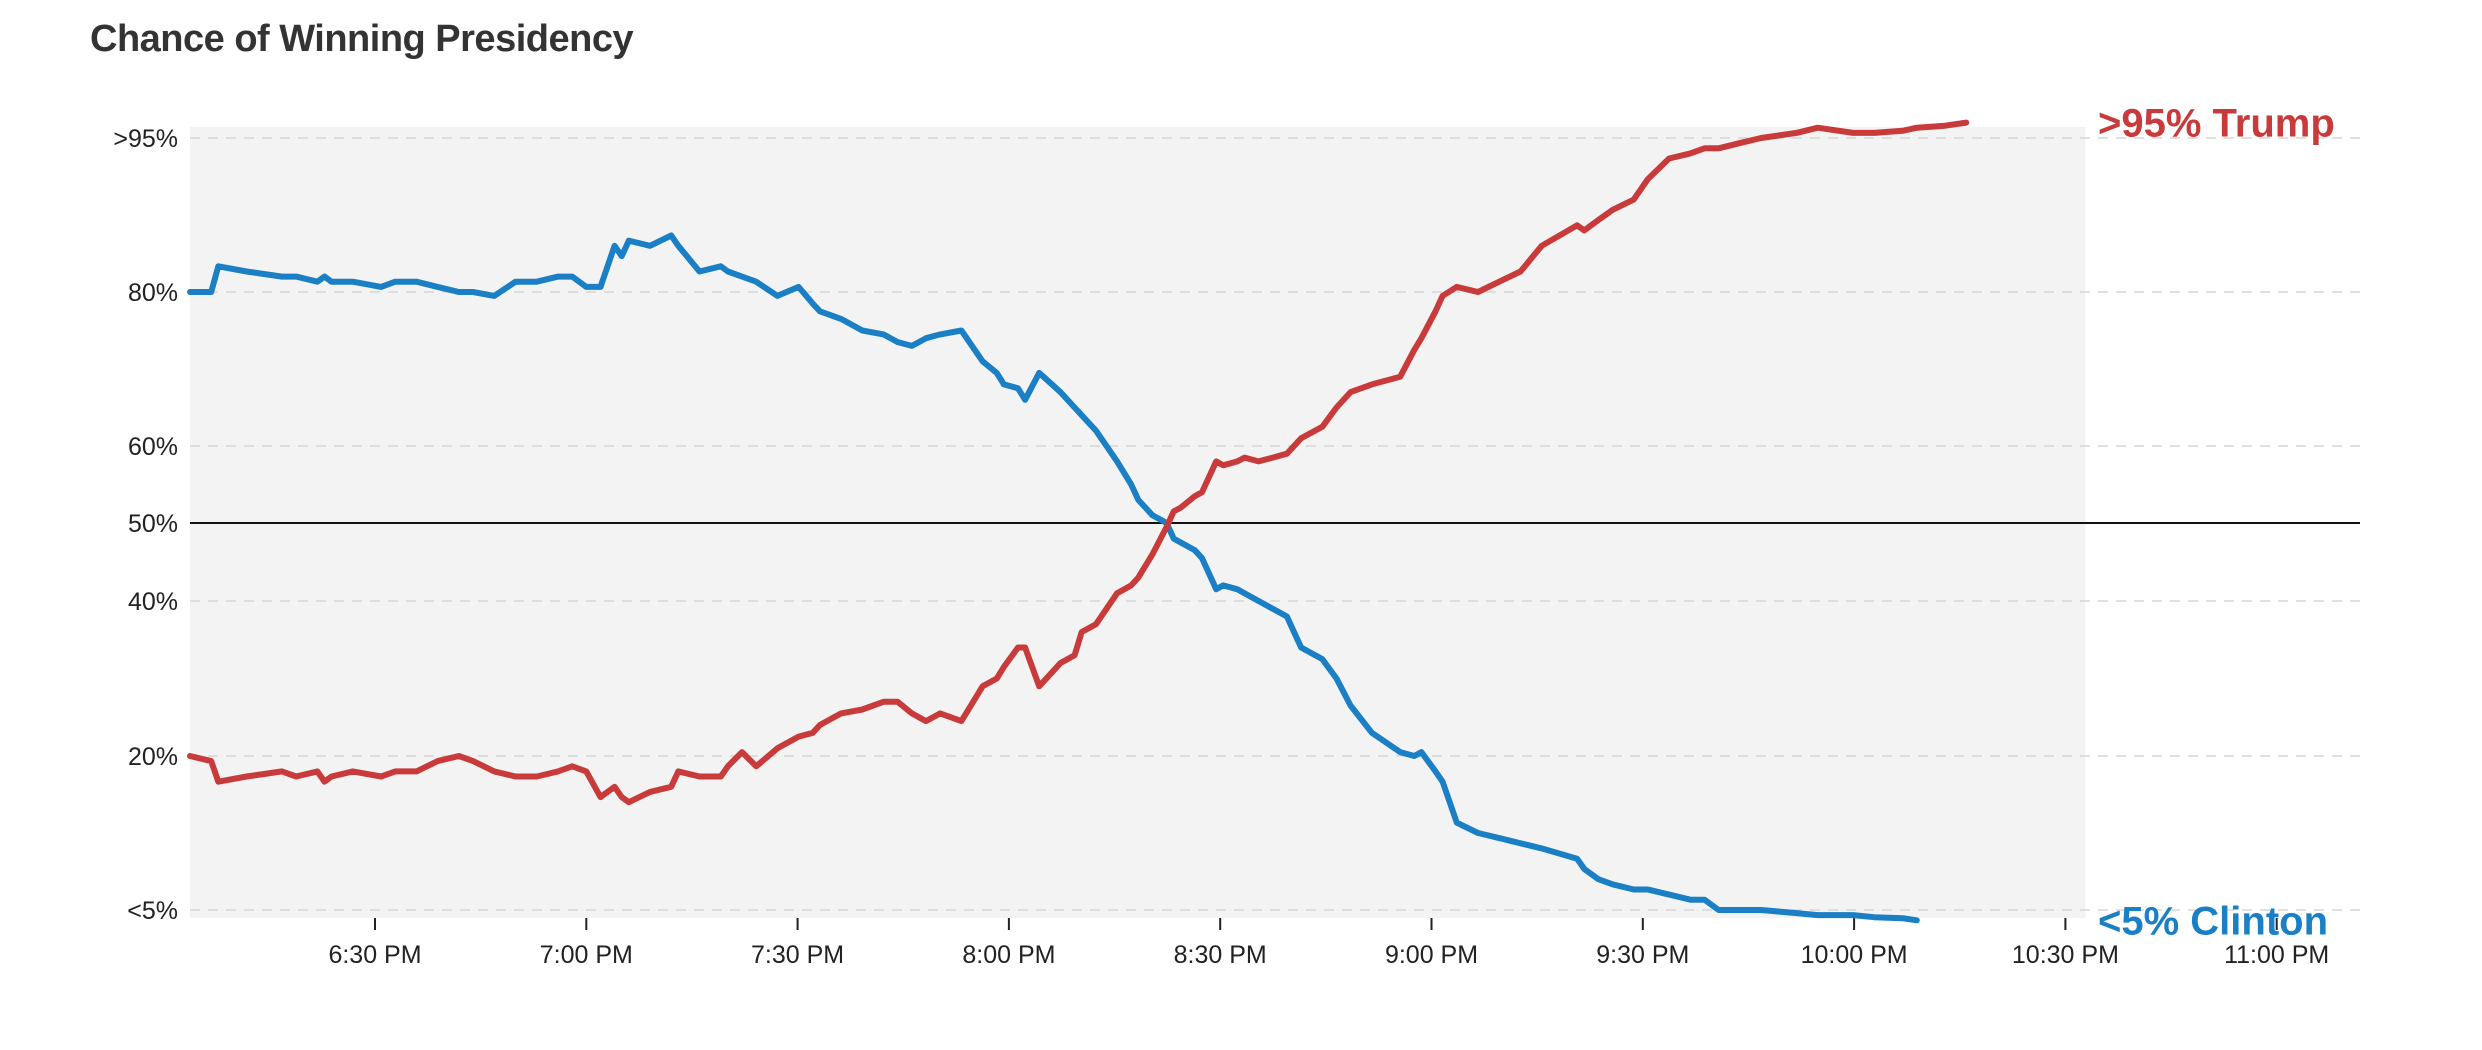 This screenshot has width=2482, height=1050. I want to click on x-tick-label: 9:30 PM, so click(1642, 955).